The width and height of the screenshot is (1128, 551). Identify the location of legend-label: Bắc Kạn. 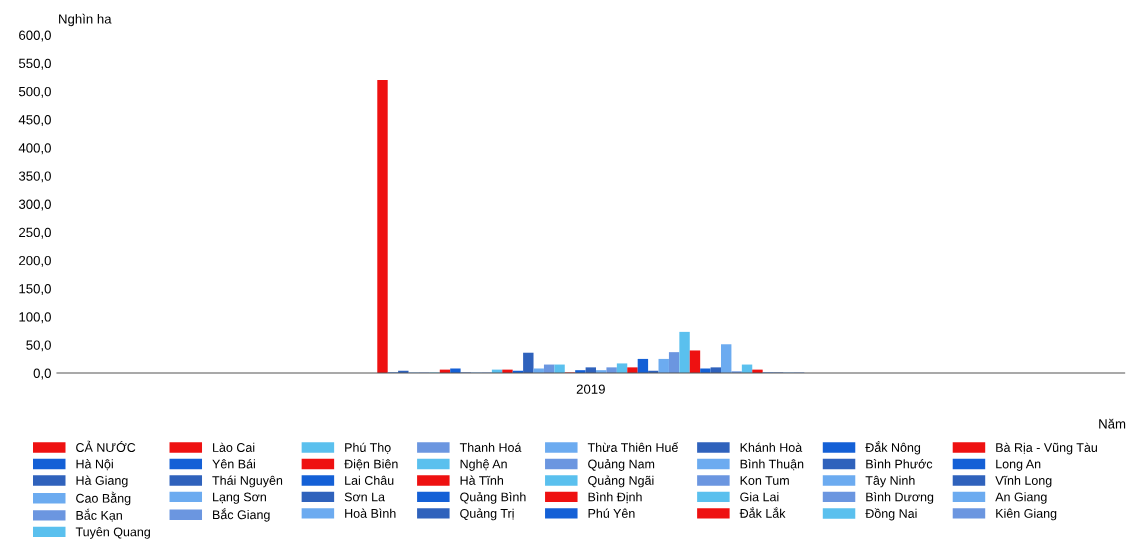
(99, 515).